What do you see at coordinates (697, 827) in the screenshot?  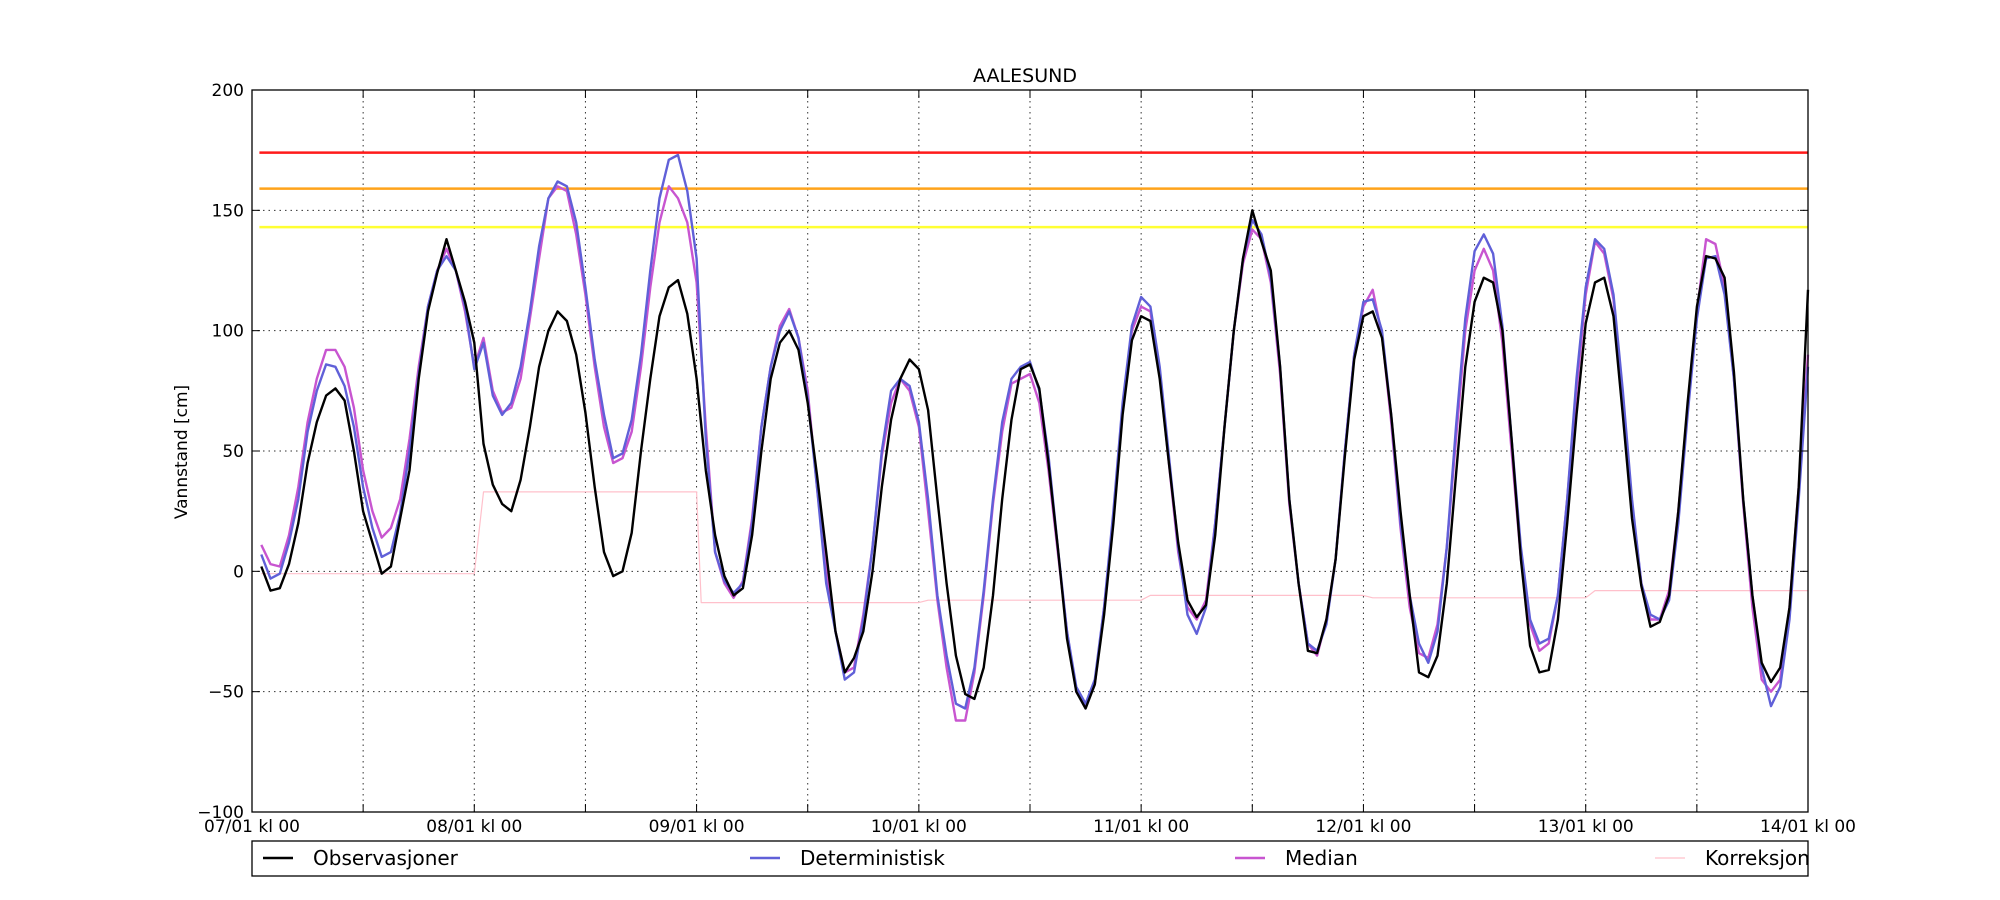 I see `x-tick-label: 09/01 kl 00` at bounding box center [697, 827].